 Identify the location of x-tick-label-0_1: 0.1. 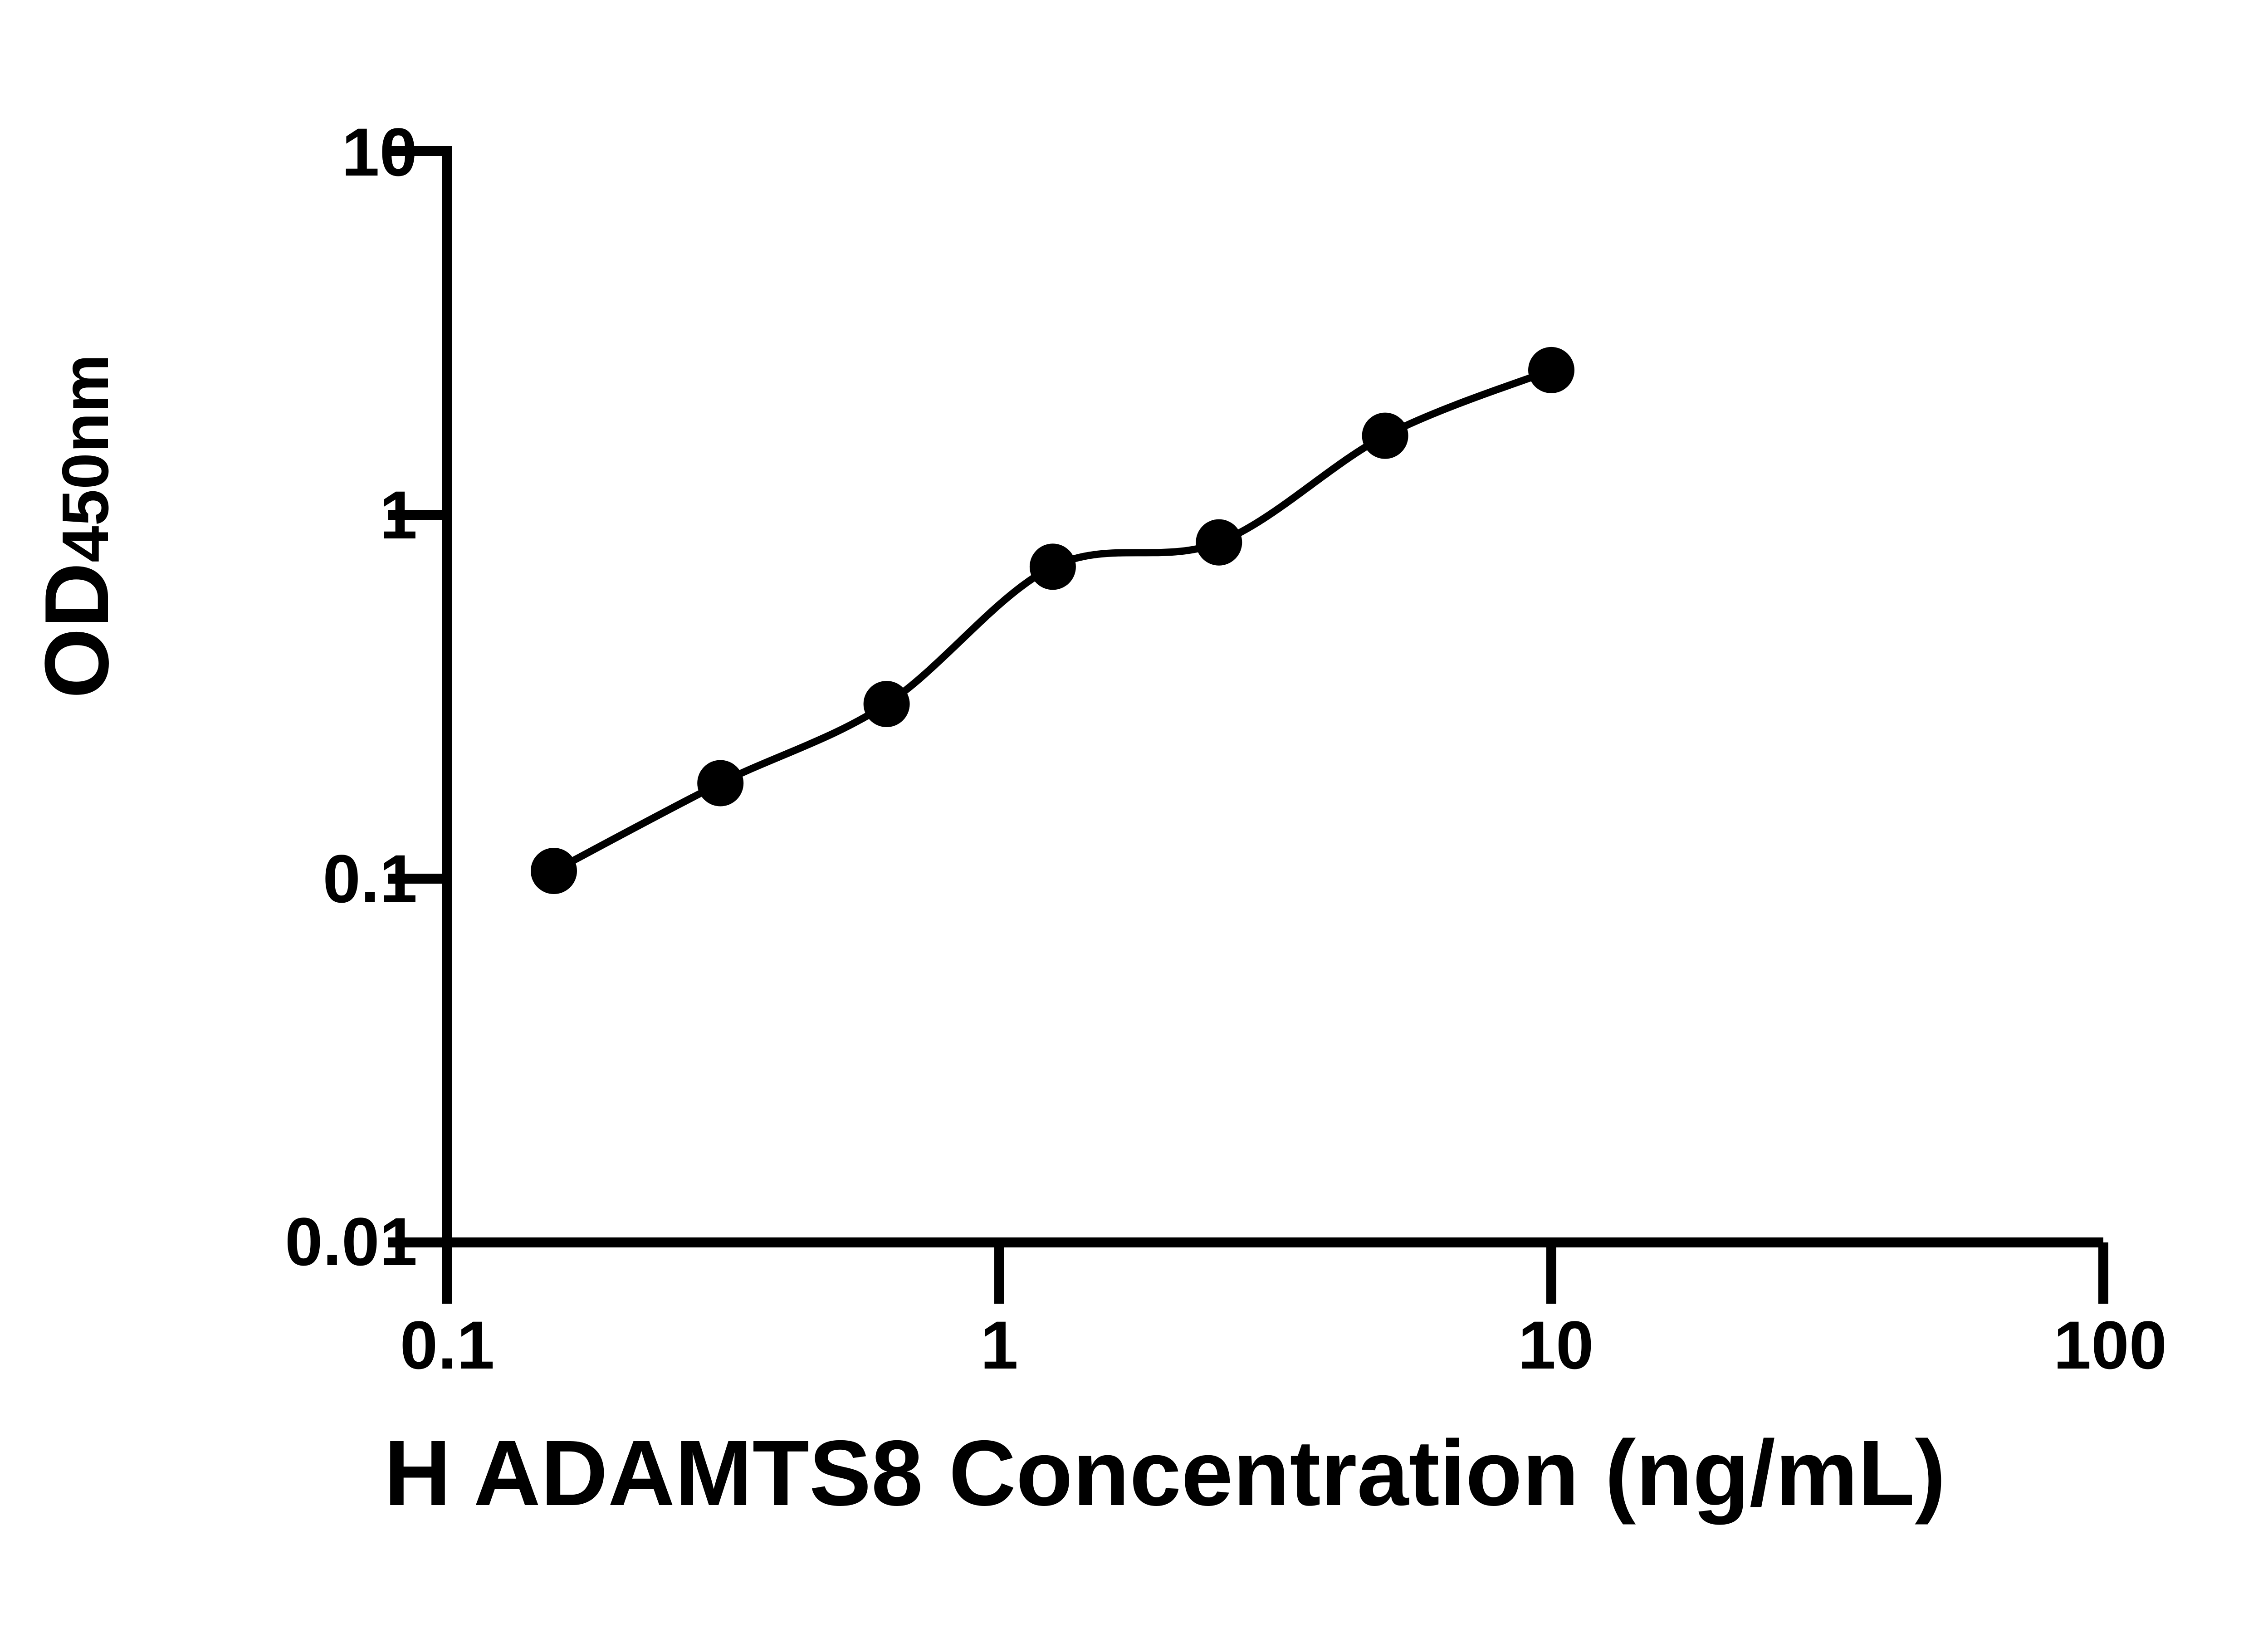
(448, 1345).